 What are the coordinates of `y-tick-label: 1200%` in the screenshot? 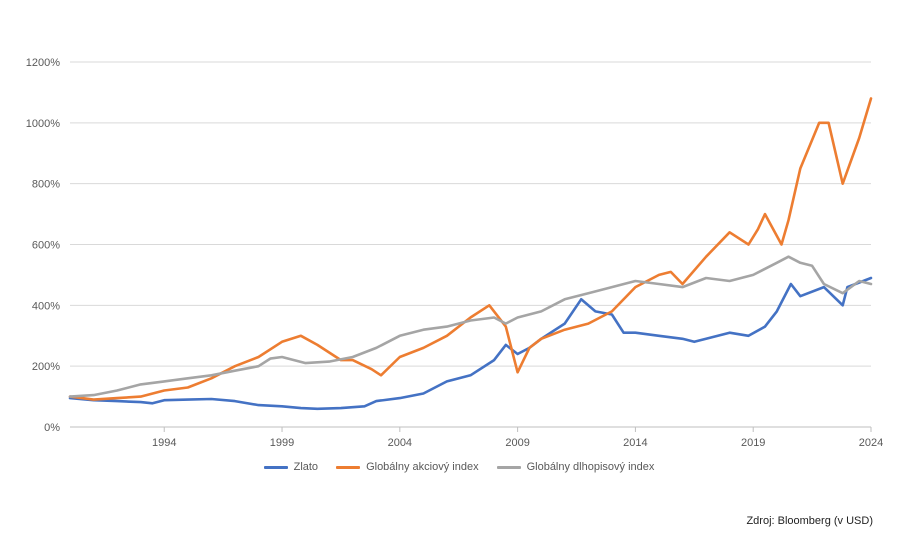 It's located at (43, 63).